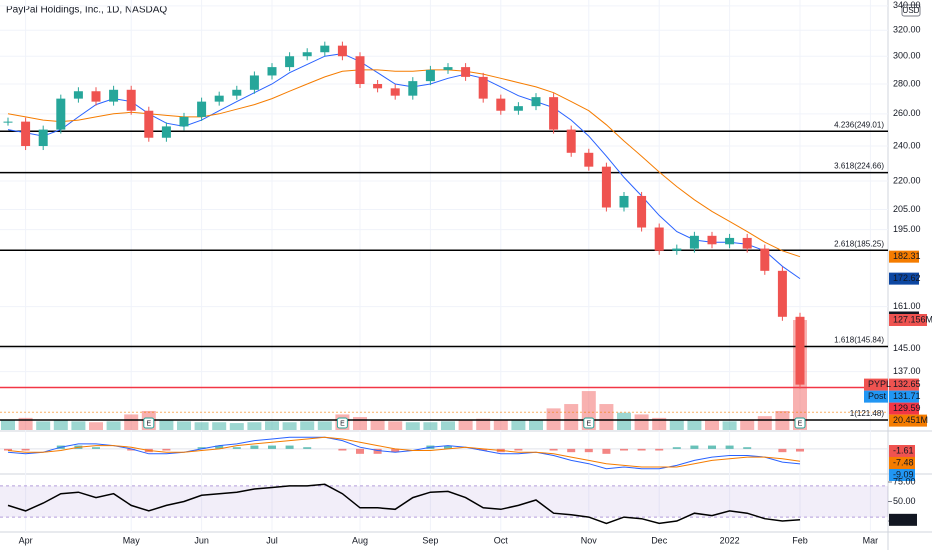 The height and width of the screenshot is (550, 932). Describe the element at coordinates (907, 229) in the screenshot. I see `y-tick-label: 195.00` at that location.